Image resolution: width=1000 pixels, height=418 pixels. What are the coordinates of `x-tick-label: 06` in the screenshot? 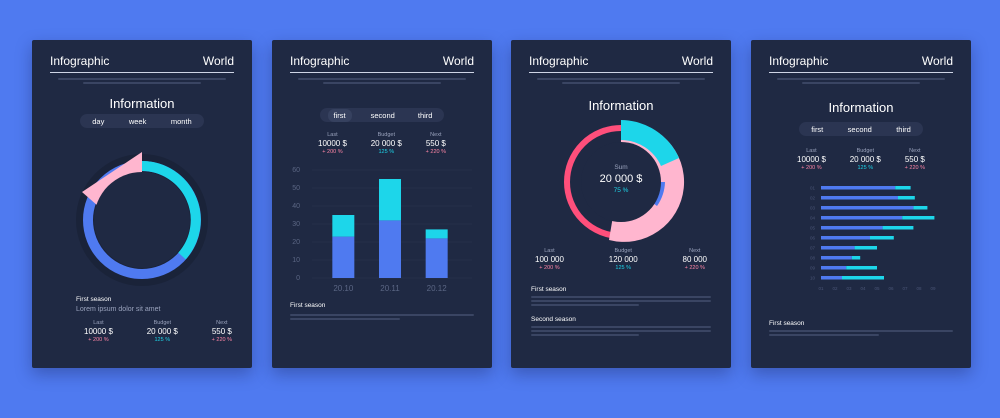 It's located at (891, 288).